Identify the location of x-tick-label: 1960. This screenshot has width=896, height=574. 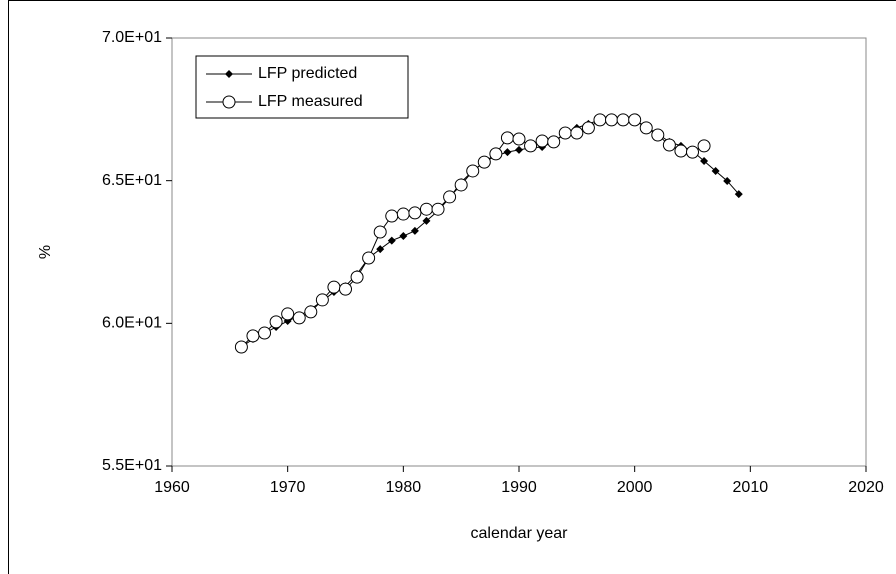
(172, 487).